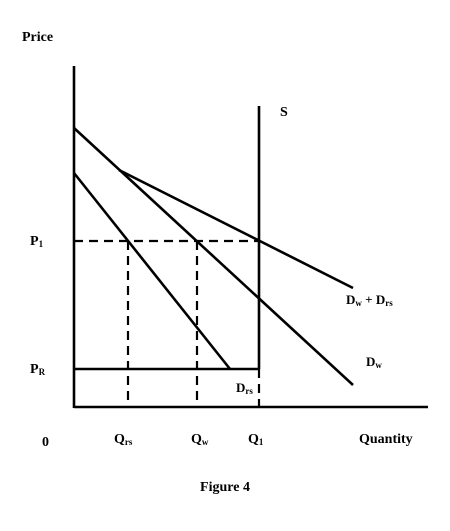 The width and height of the screenshot is (450, 531). I want to click on pr-label-sub: R, so click(42, 372).